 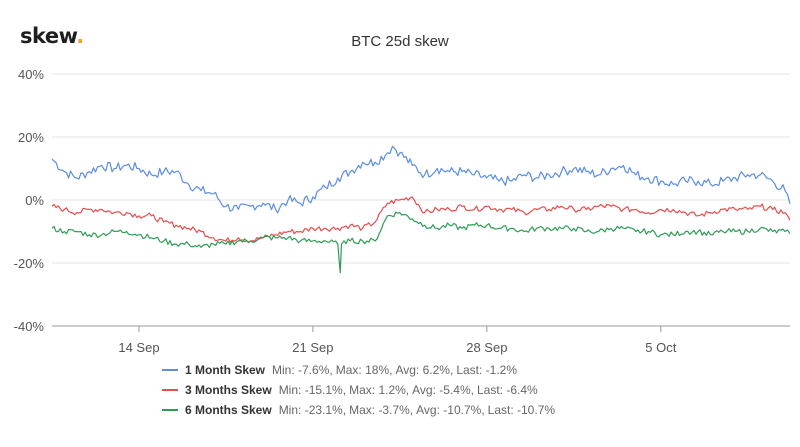 I want to click on series-line-1m, so click(x=421, y=179).